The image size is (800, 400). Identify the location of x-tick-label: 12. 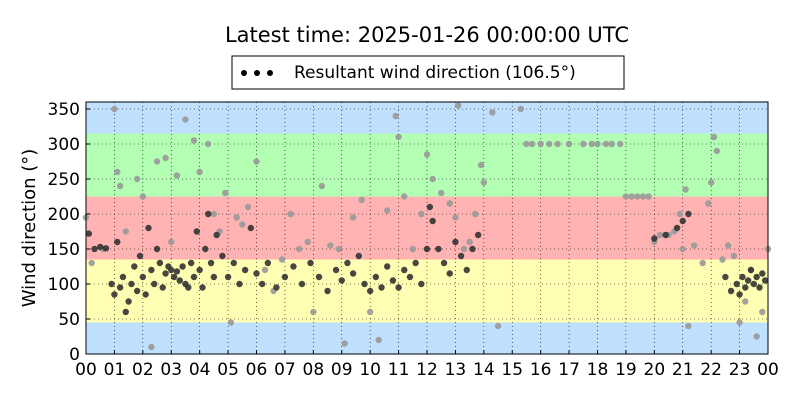
(427, 370).